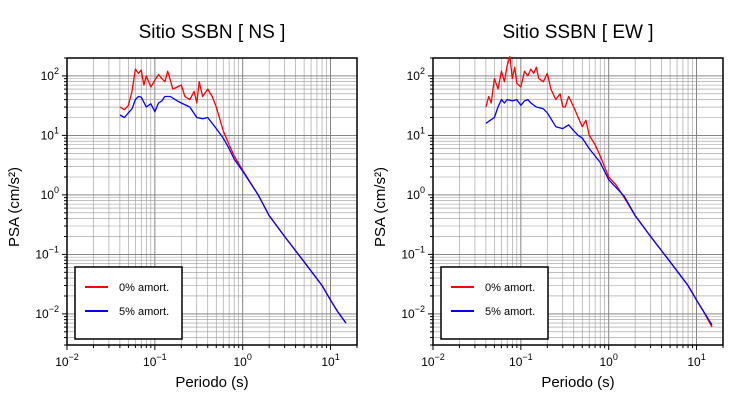  I want to click on chart-title: Sitio SSBN [ NS ], so click(212, 32).